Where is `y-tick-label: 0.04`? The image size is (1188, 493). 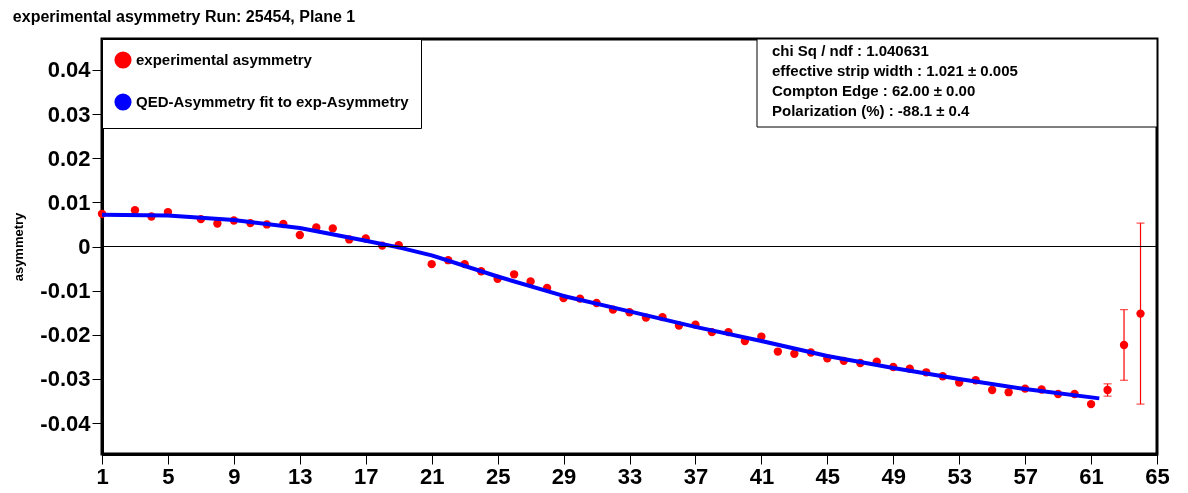 y-tick-label: 0.04 is located at coordinates (69, 70).